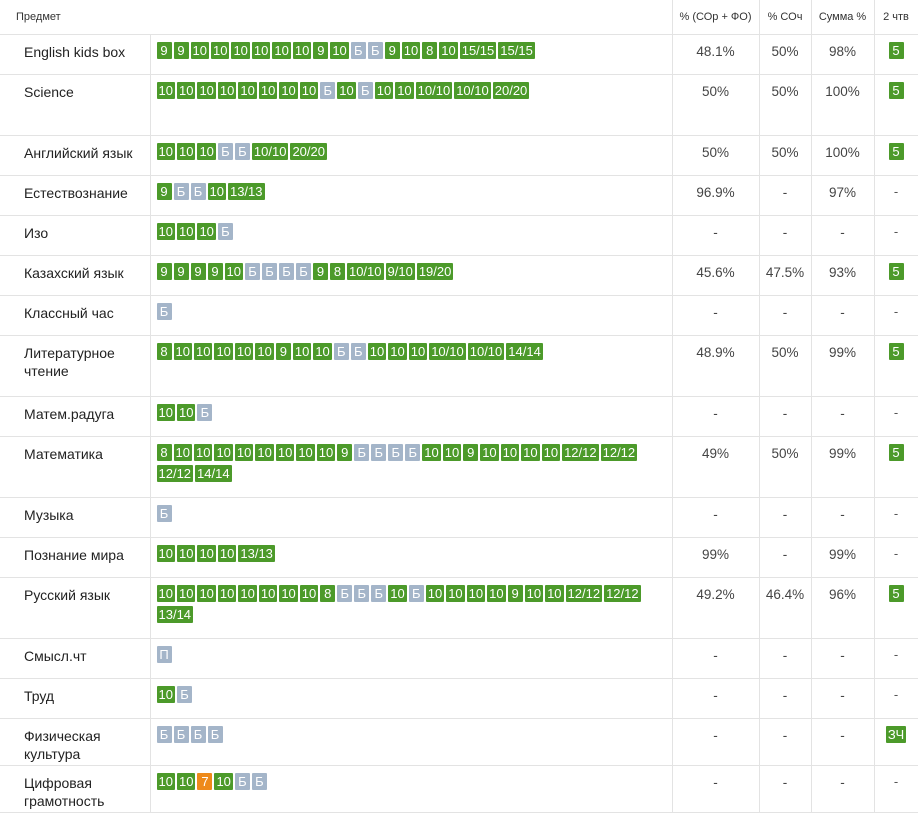  Describe the element at coordinates (524, 351) in the screenshot. I see `grade-mark: 14/14` at that location.